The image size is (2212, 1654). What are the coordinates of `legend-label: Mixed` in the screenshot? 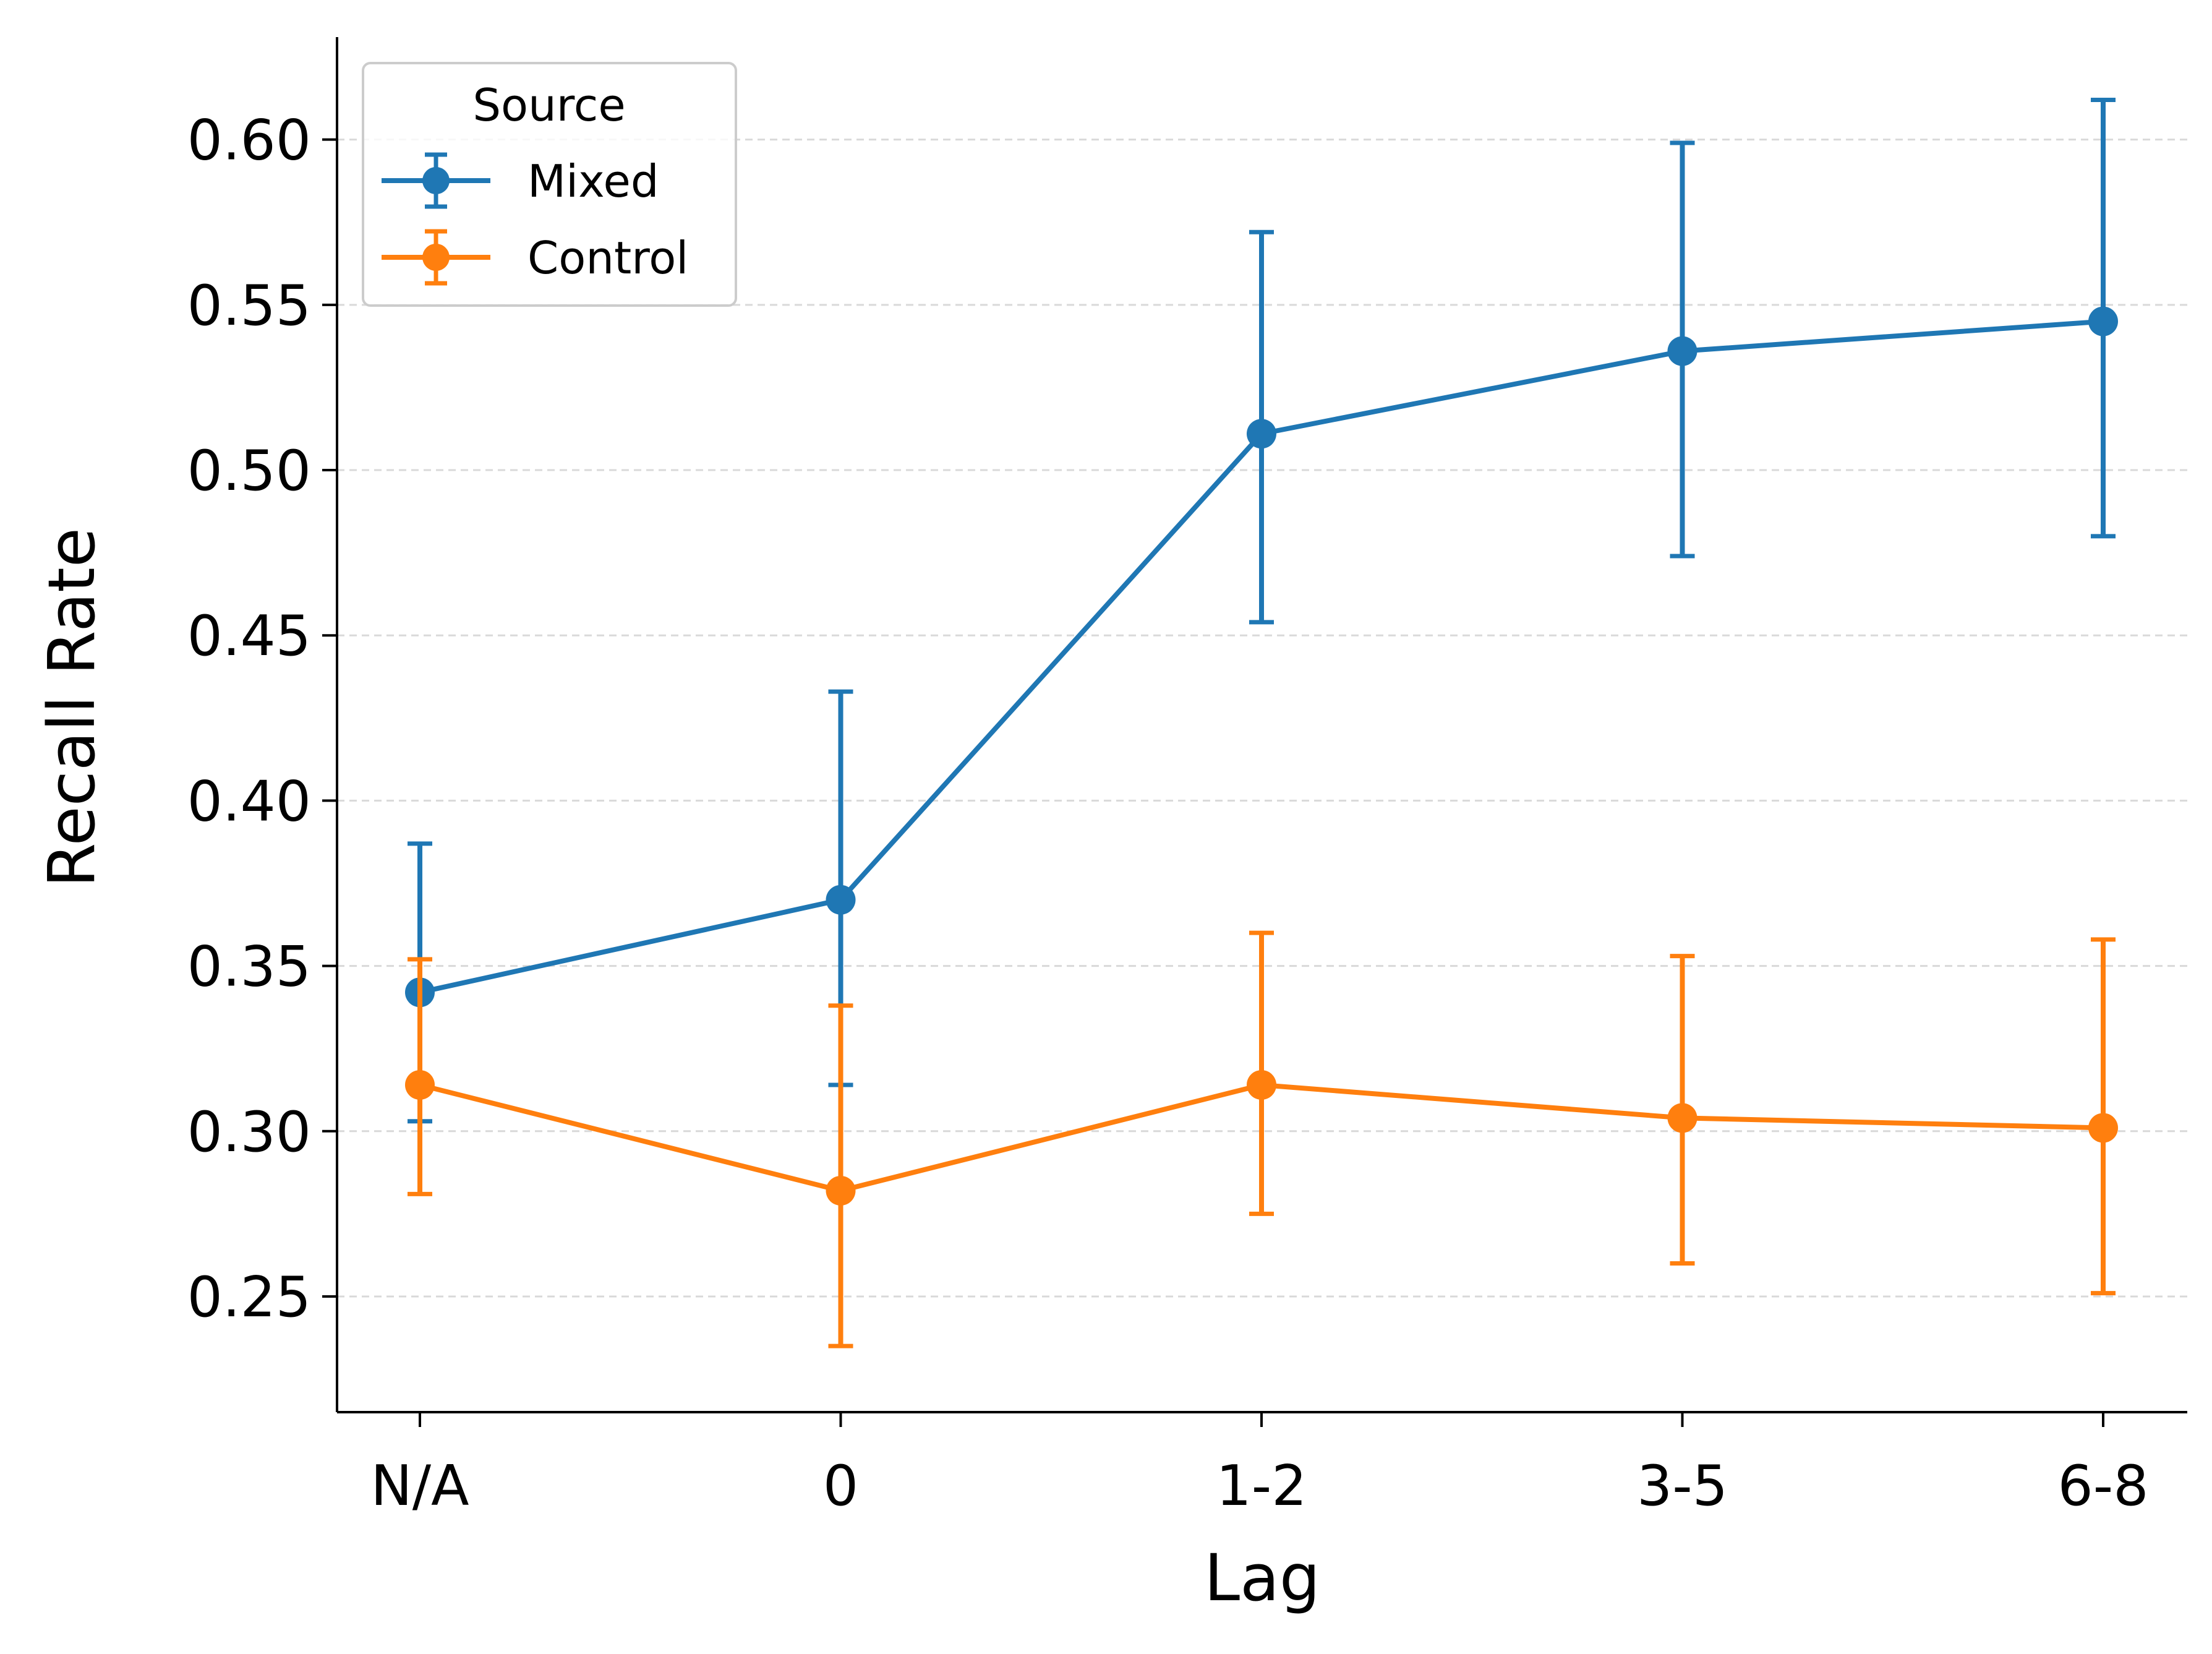 It's located at (593, 181).